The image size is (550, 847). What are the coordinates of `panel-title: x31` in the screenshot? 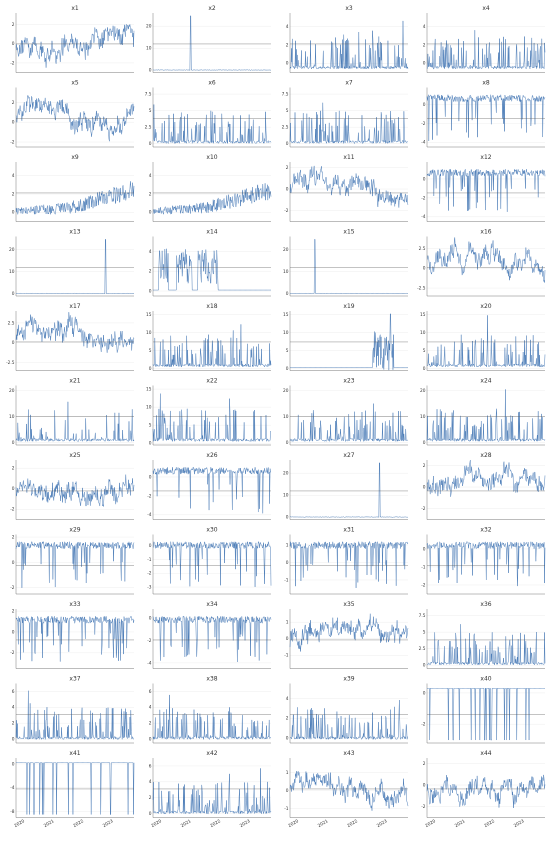 It's located at (348, 530).